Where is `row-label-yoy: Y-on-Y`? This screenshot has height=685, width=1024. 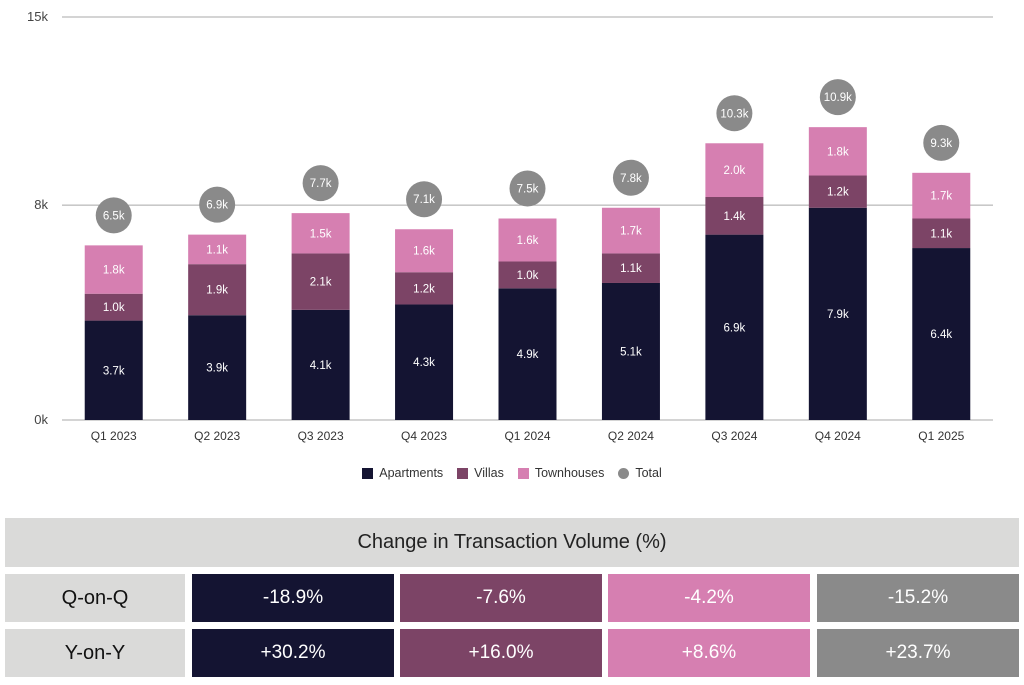 row-label-yoy: Y-on-Y is located at coordinates (95, 653).